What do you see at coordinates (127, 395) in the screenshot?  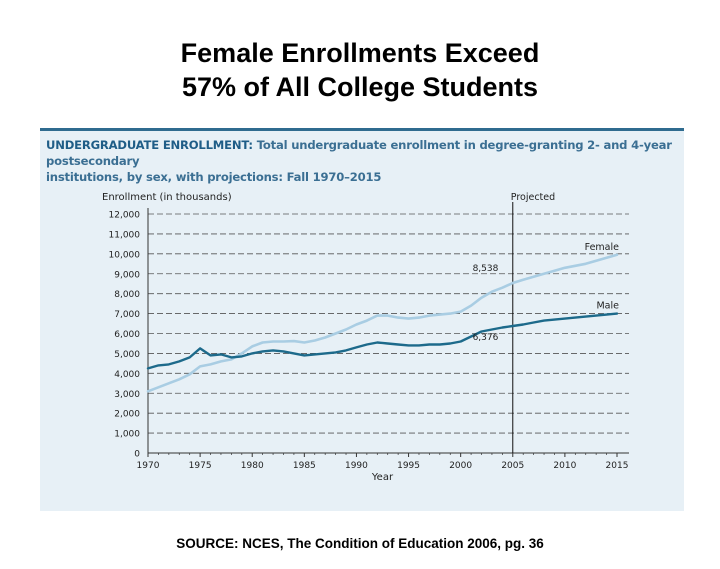 I see `y-tick-label: 3,000` at bounding box center [127, 395].